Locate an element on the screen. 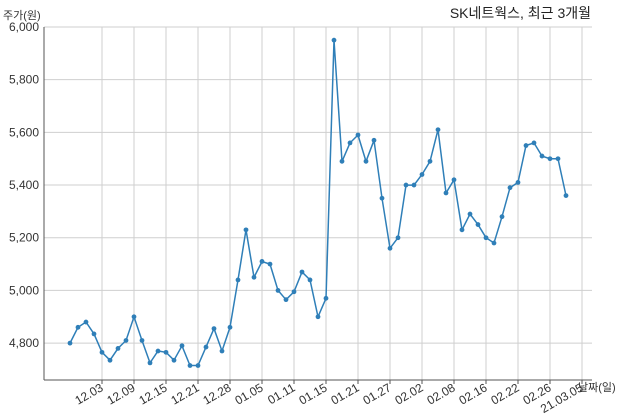  y-tick-label: 6,000 is located at coordinates (24, 27).